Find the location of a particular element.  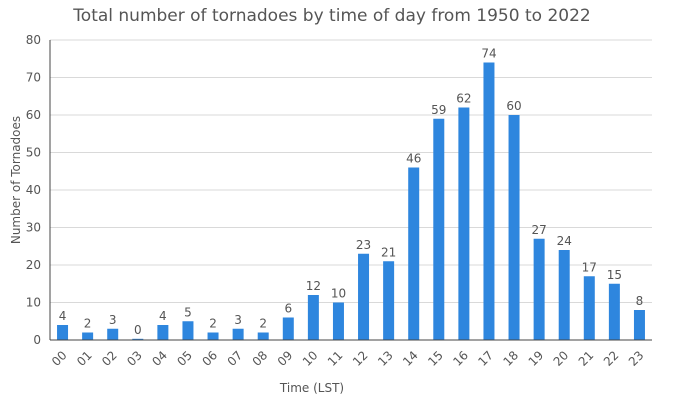

data-label: 6 is located at coordinates (288, 309).